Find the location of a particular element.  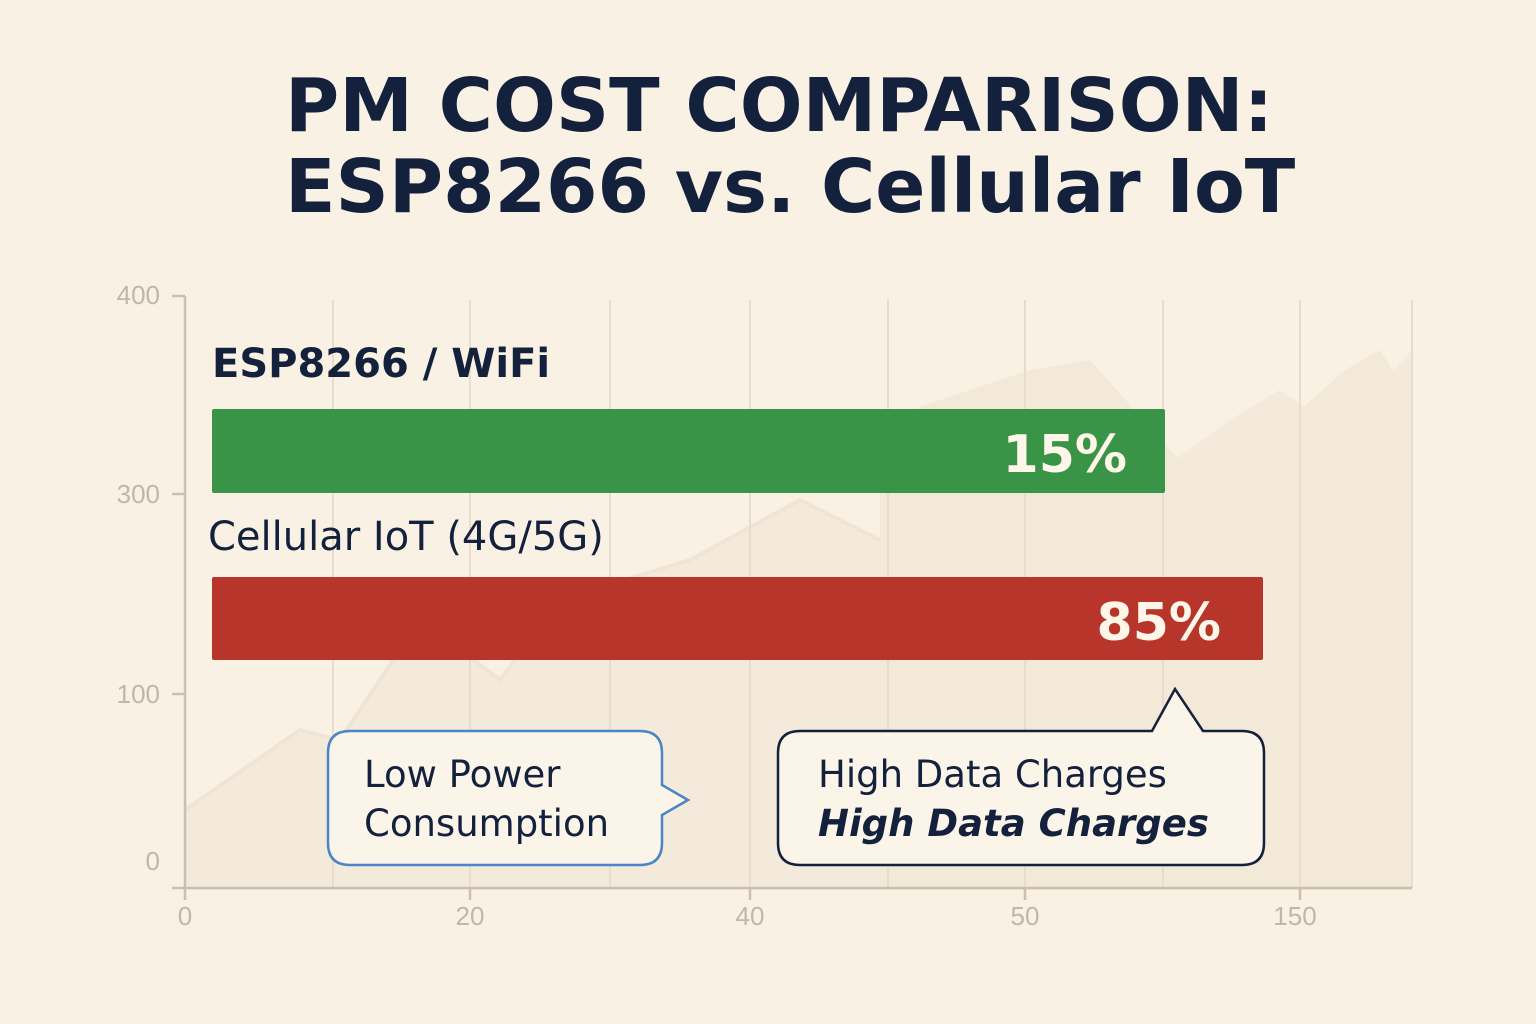

callout-low-power: Low Power Consumption is located at coordinates (508, 798).